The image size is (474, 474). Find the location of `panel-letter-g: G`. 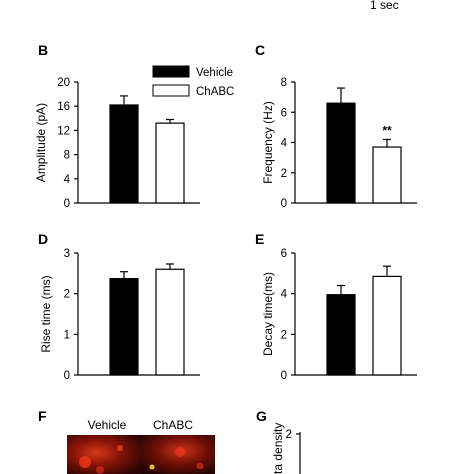

panel-letter-g: G is located at coordinates (261, 416).